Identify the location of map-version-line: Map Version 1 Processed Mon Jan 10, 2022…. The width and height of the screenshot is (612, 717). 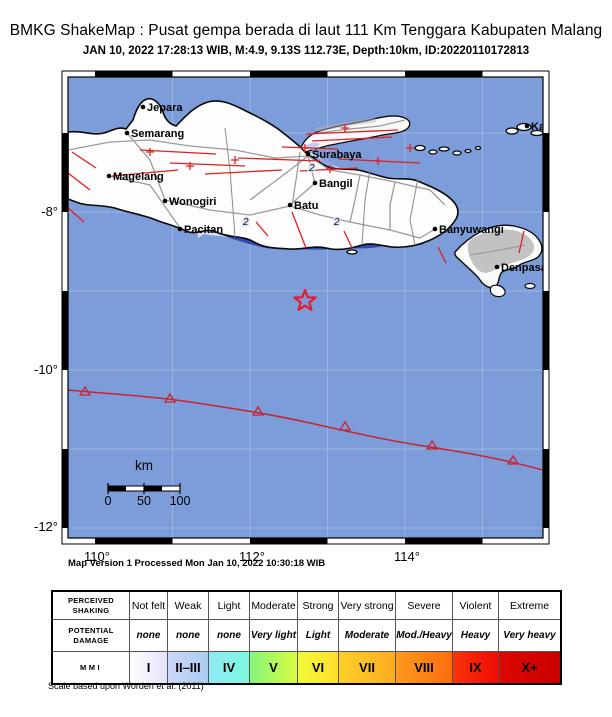
(197, 563).